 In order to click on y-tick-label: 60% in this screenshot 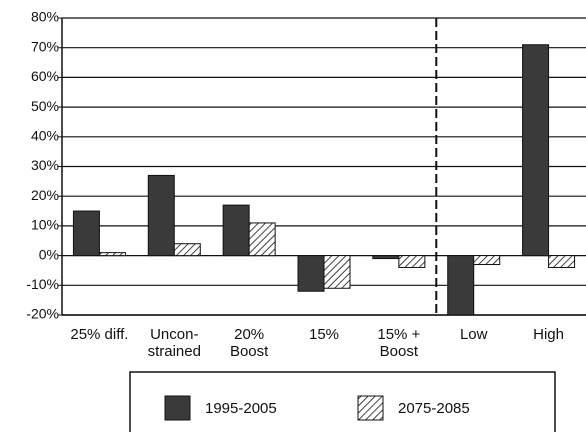, I will do `click(45, 76)`.